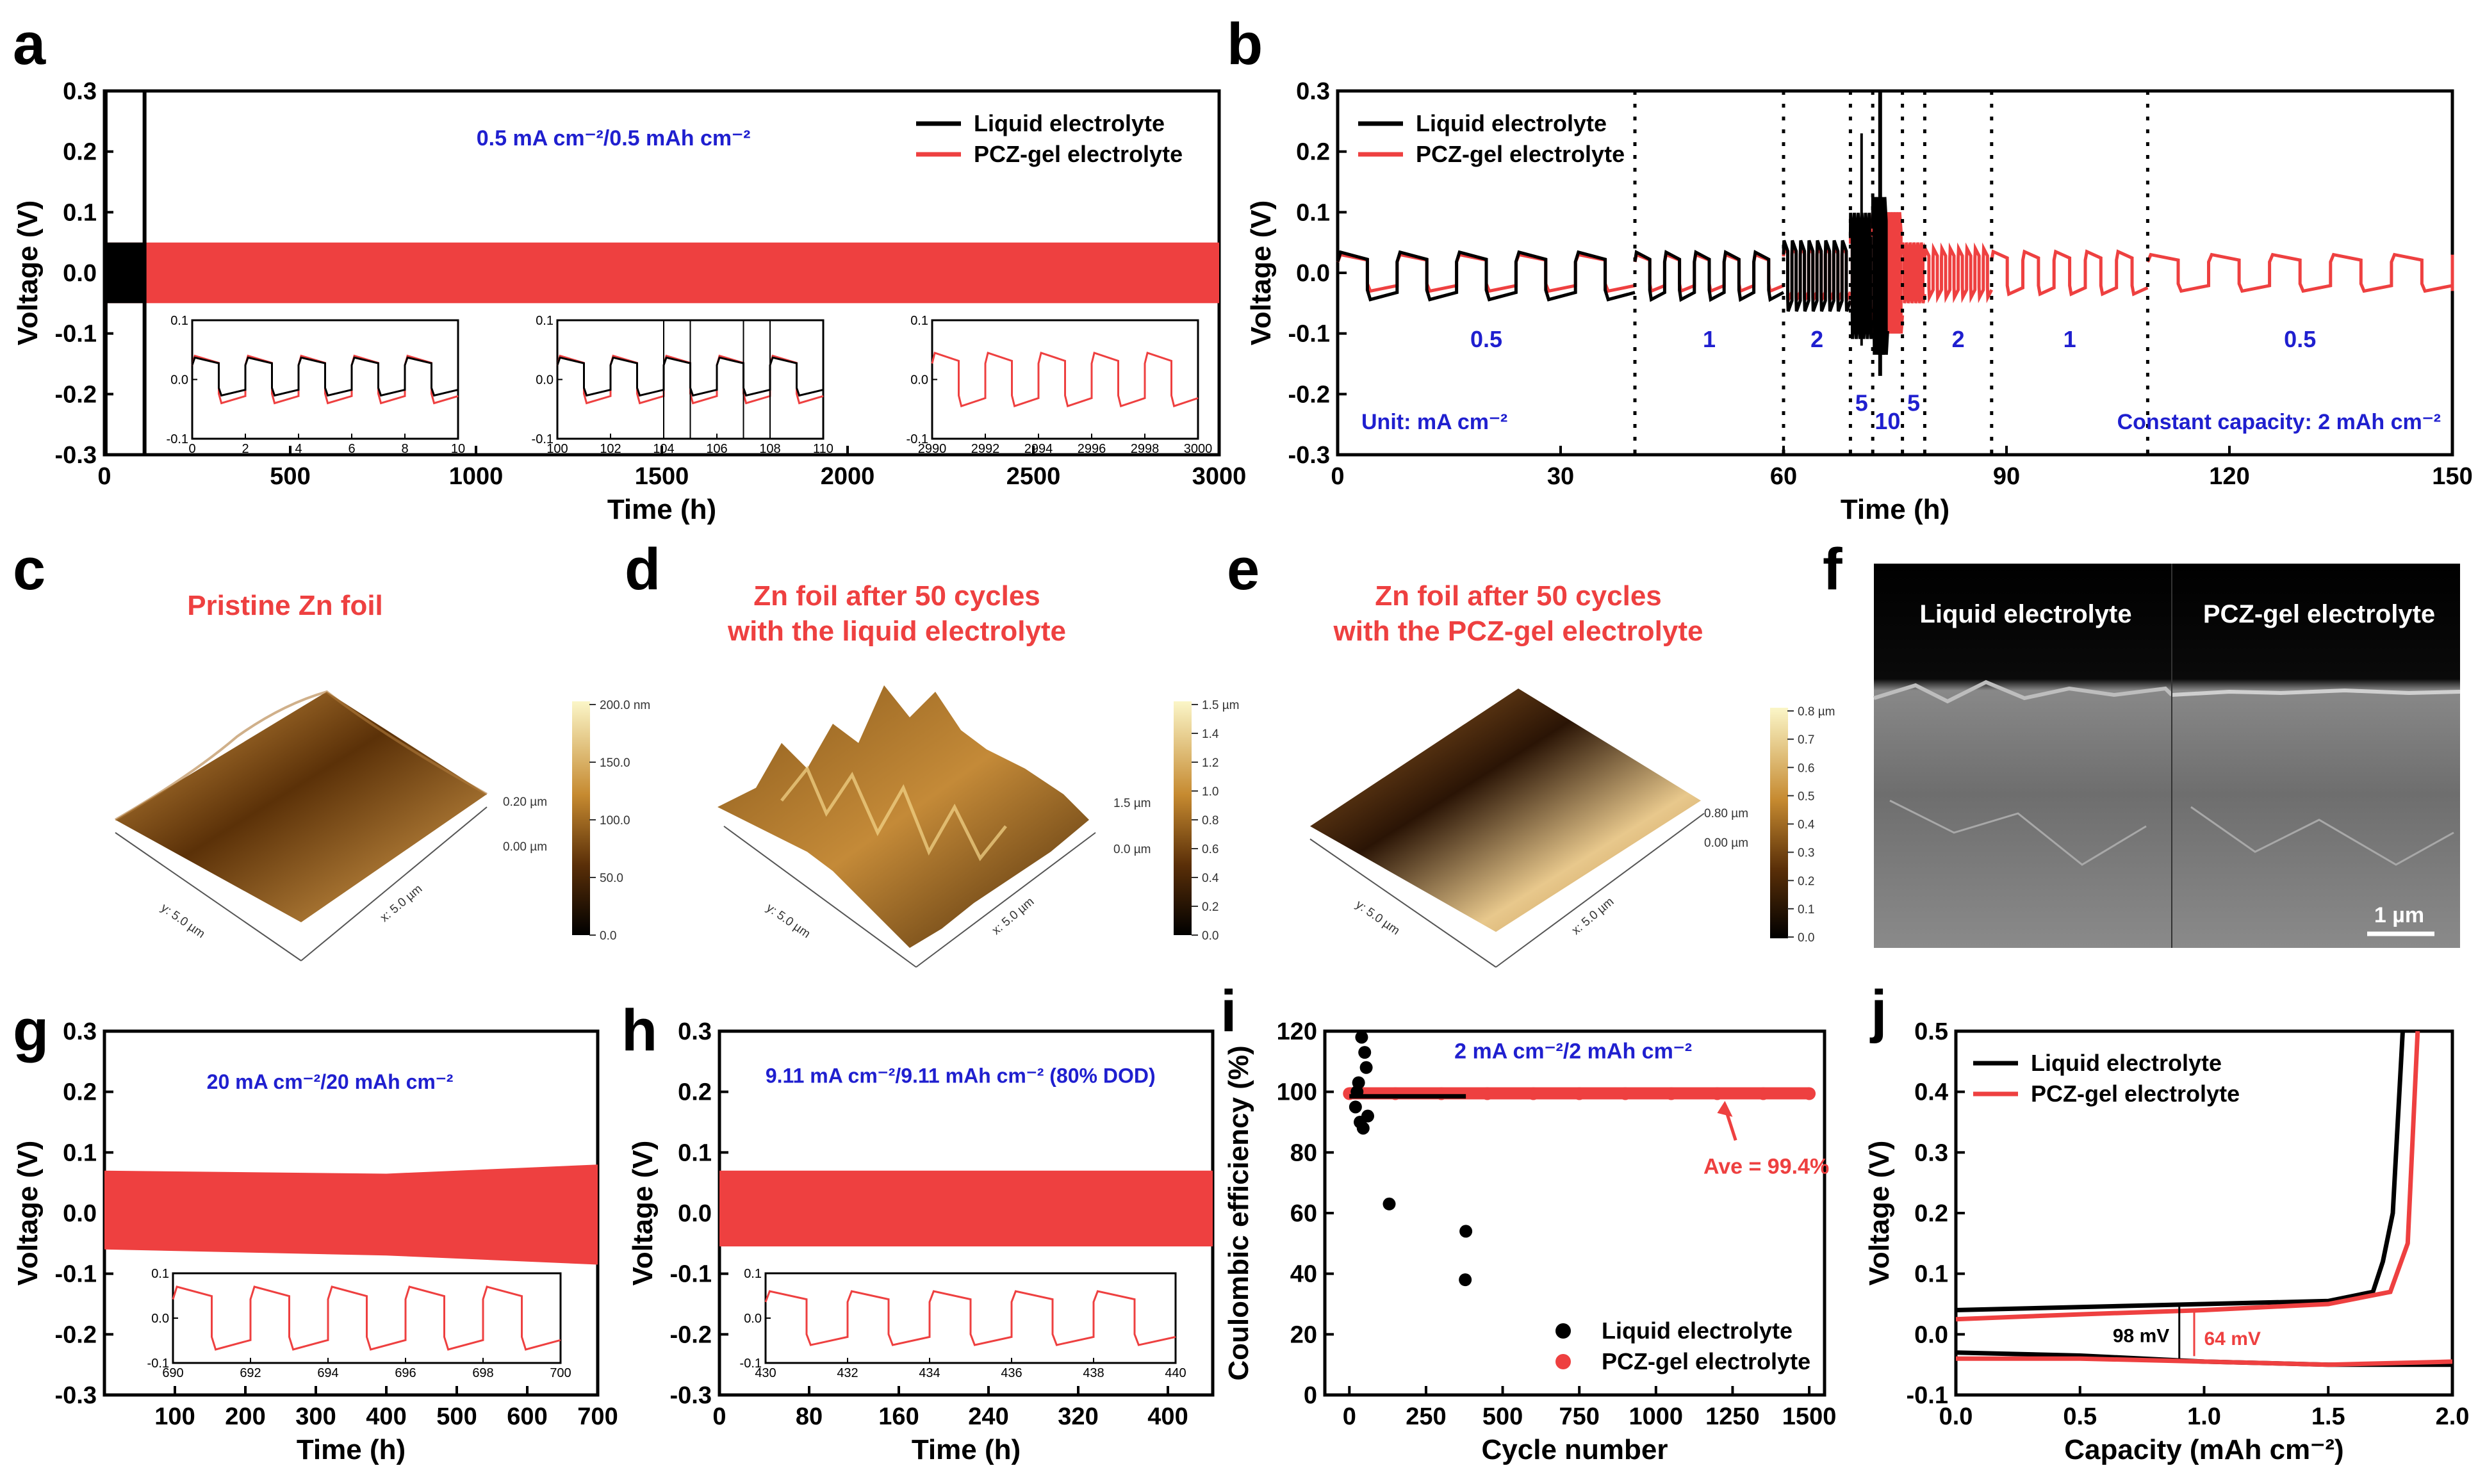  What do you see at coordinates (1297, 1092) in the screenshot?
I see `y-tick-label: 100` at bounding box center [1297, 1092].